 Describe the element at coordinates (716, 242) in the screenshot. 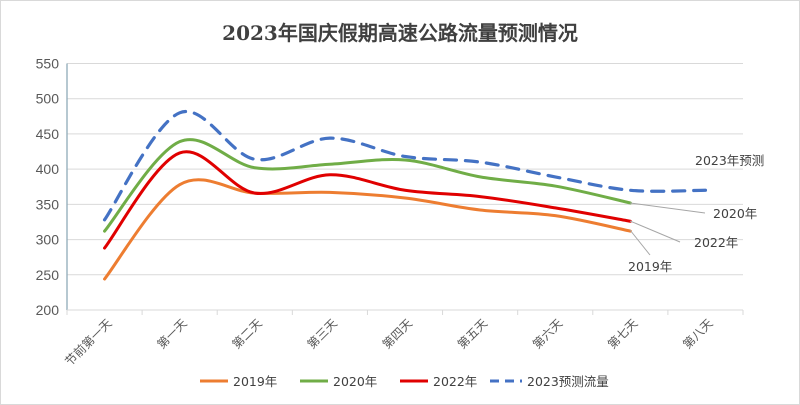

I see `annotation-2022: 2022年` at that location.